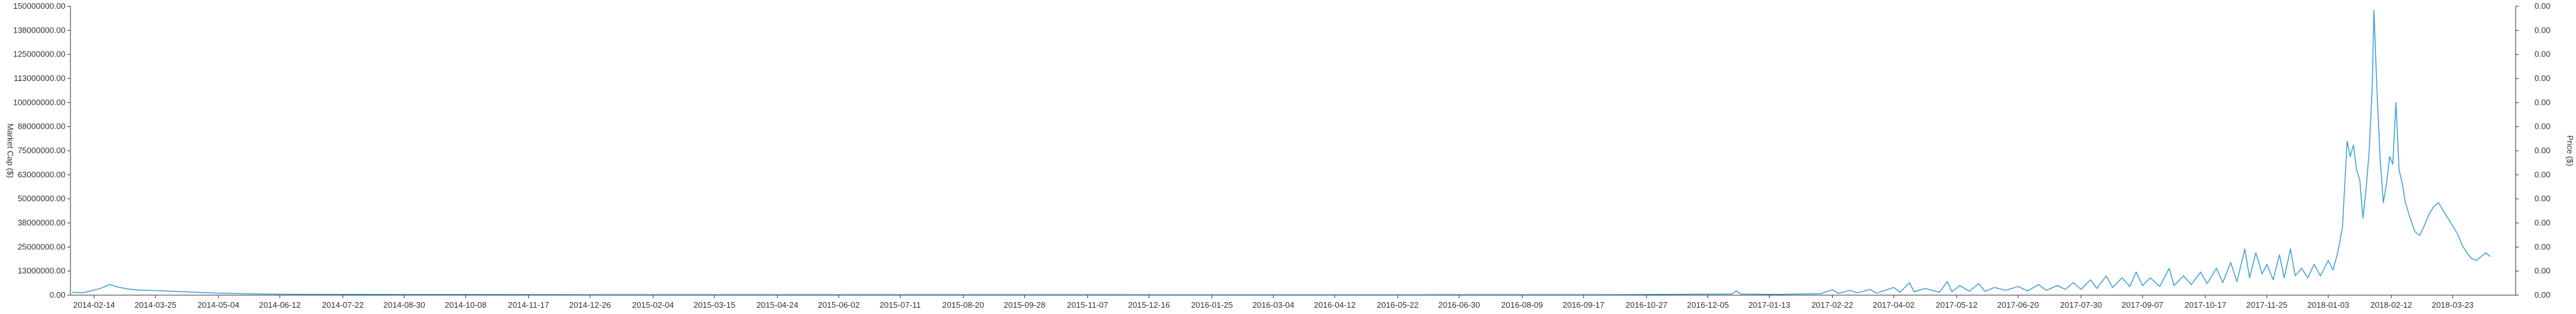 This screenshot has height=314, width=2576. What do you see at coordinates (2018, 305) in the screenshot?
I see `x-tick-label: 2017-06-20` at bounding box center [2018, 305].